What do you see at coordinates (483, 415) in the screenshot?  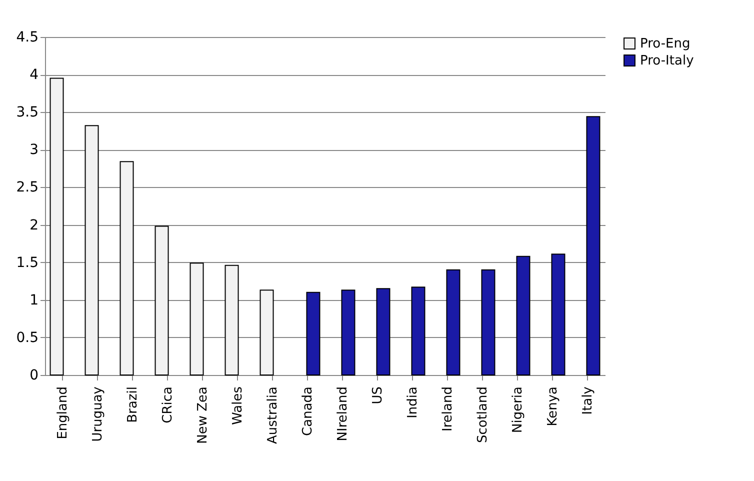 I see `x-tick-label: Scotland` at bounding box center [483, 415].